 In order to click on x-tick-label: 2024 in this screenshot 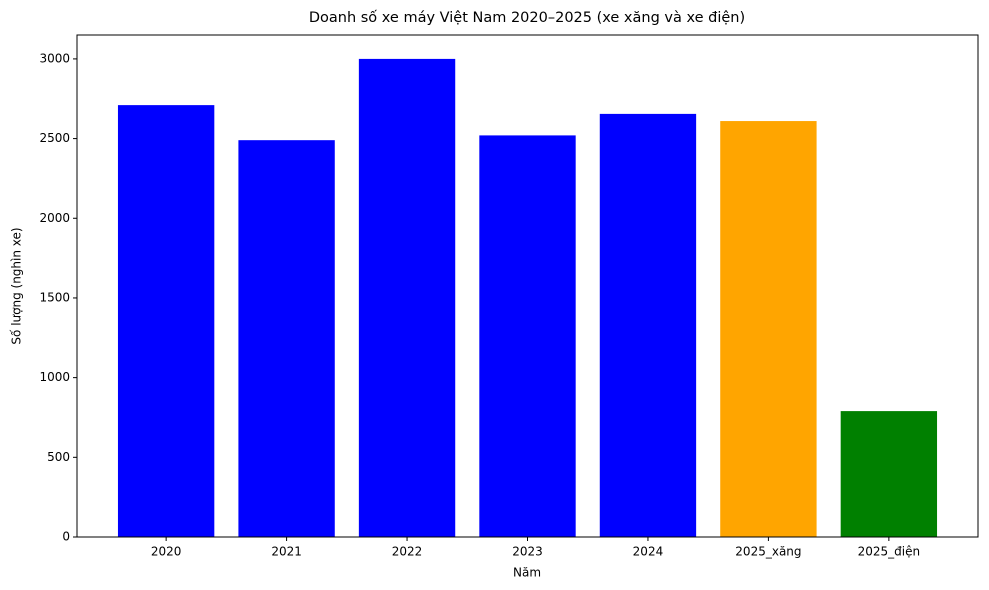, I will do `click(648, 552)`.